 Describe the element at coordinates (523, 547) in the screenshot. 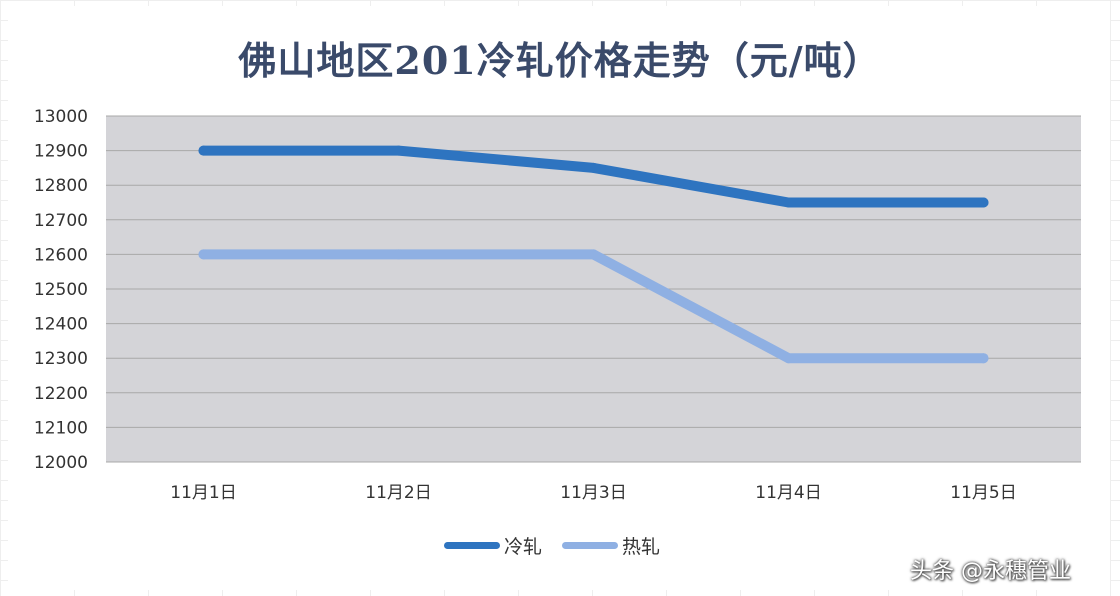

I see `legend-label-cold: 冷轧` at that location.